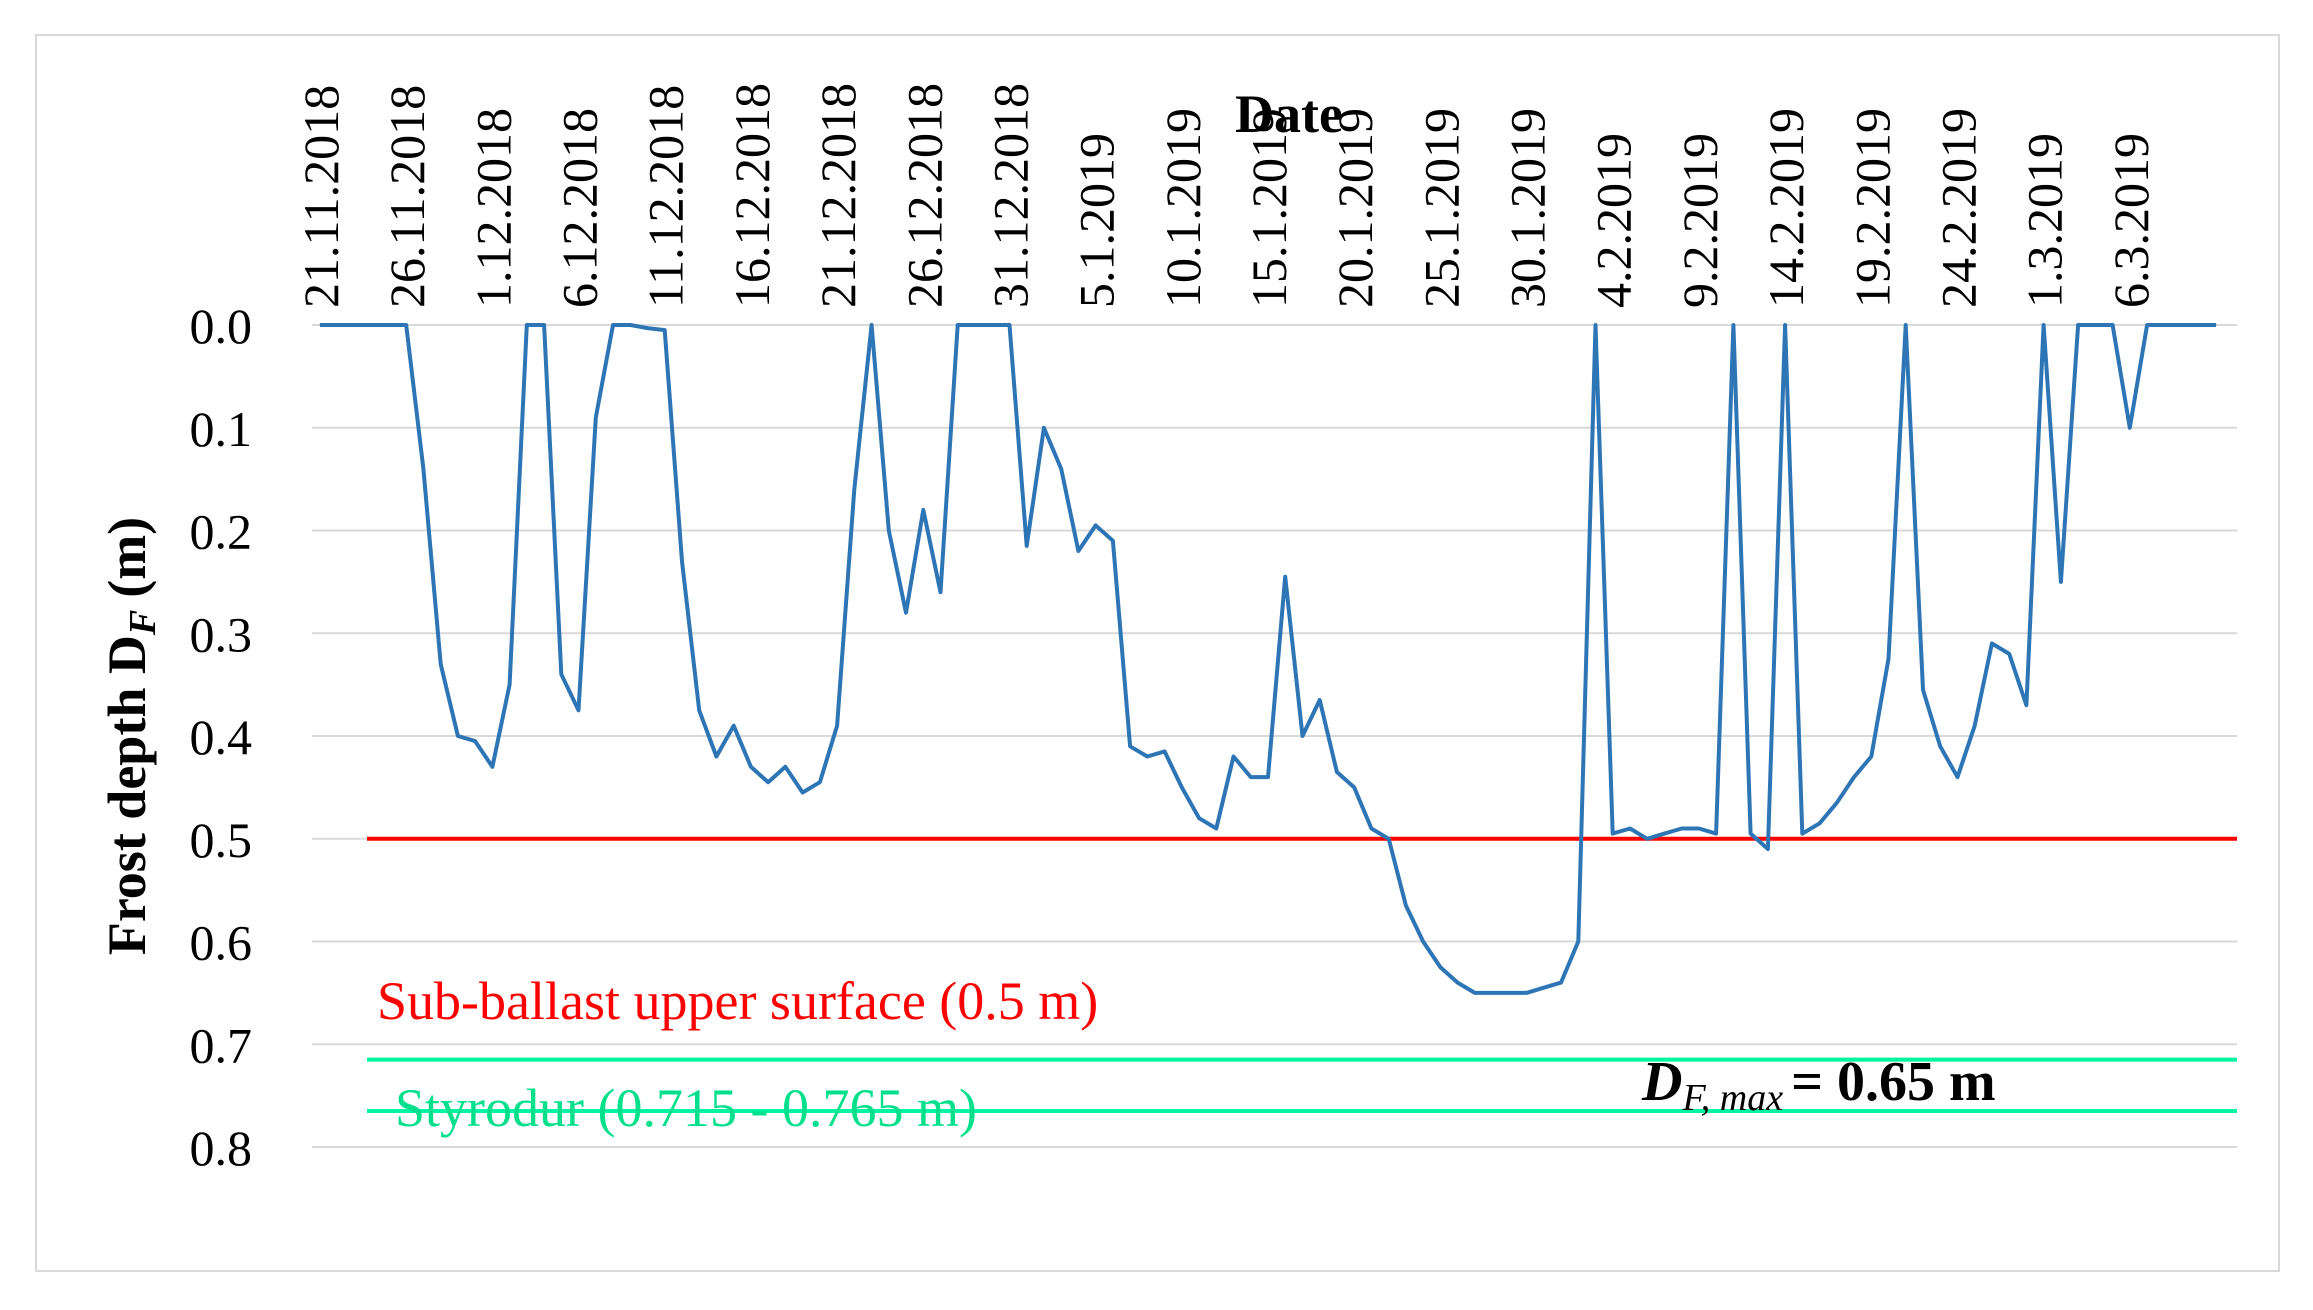 The height and width of the screenshot is (1310, 2313). Describe the element at coordinates (221, 1045) in the screenshot. I see `y-tick-label: 0.7` at that location.